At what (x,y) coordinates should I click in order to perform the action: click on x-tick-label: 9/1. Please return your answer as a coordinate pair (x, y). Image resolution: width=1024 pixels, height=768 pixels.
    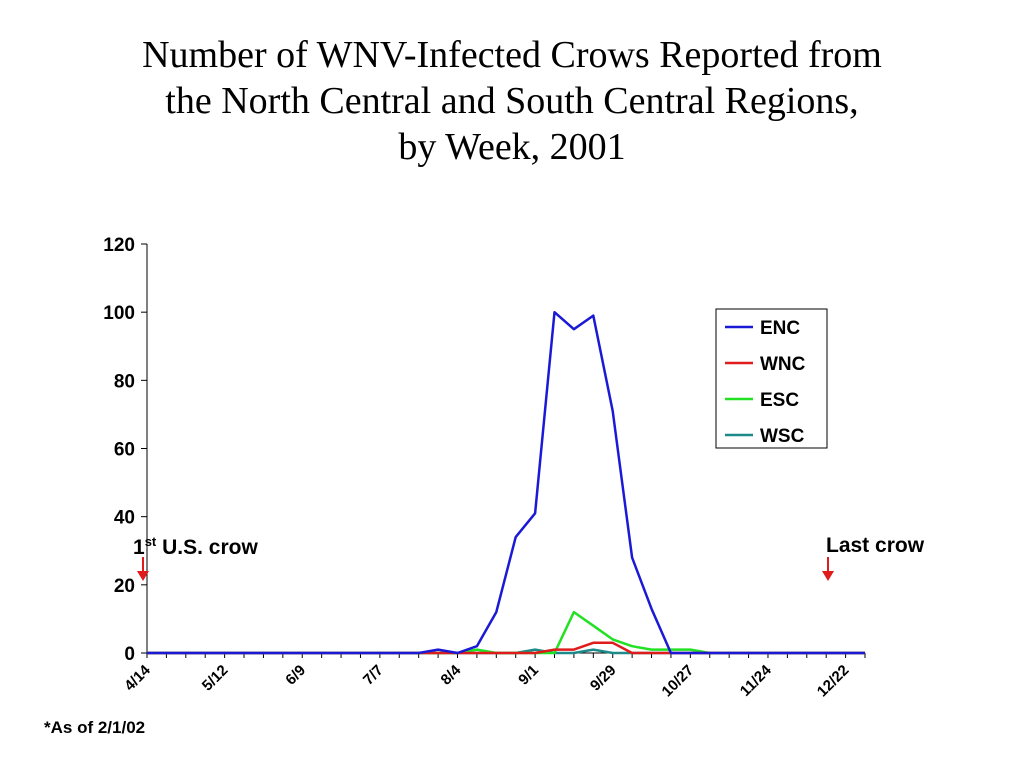
    Looking at the image, I should click on (528, 675).